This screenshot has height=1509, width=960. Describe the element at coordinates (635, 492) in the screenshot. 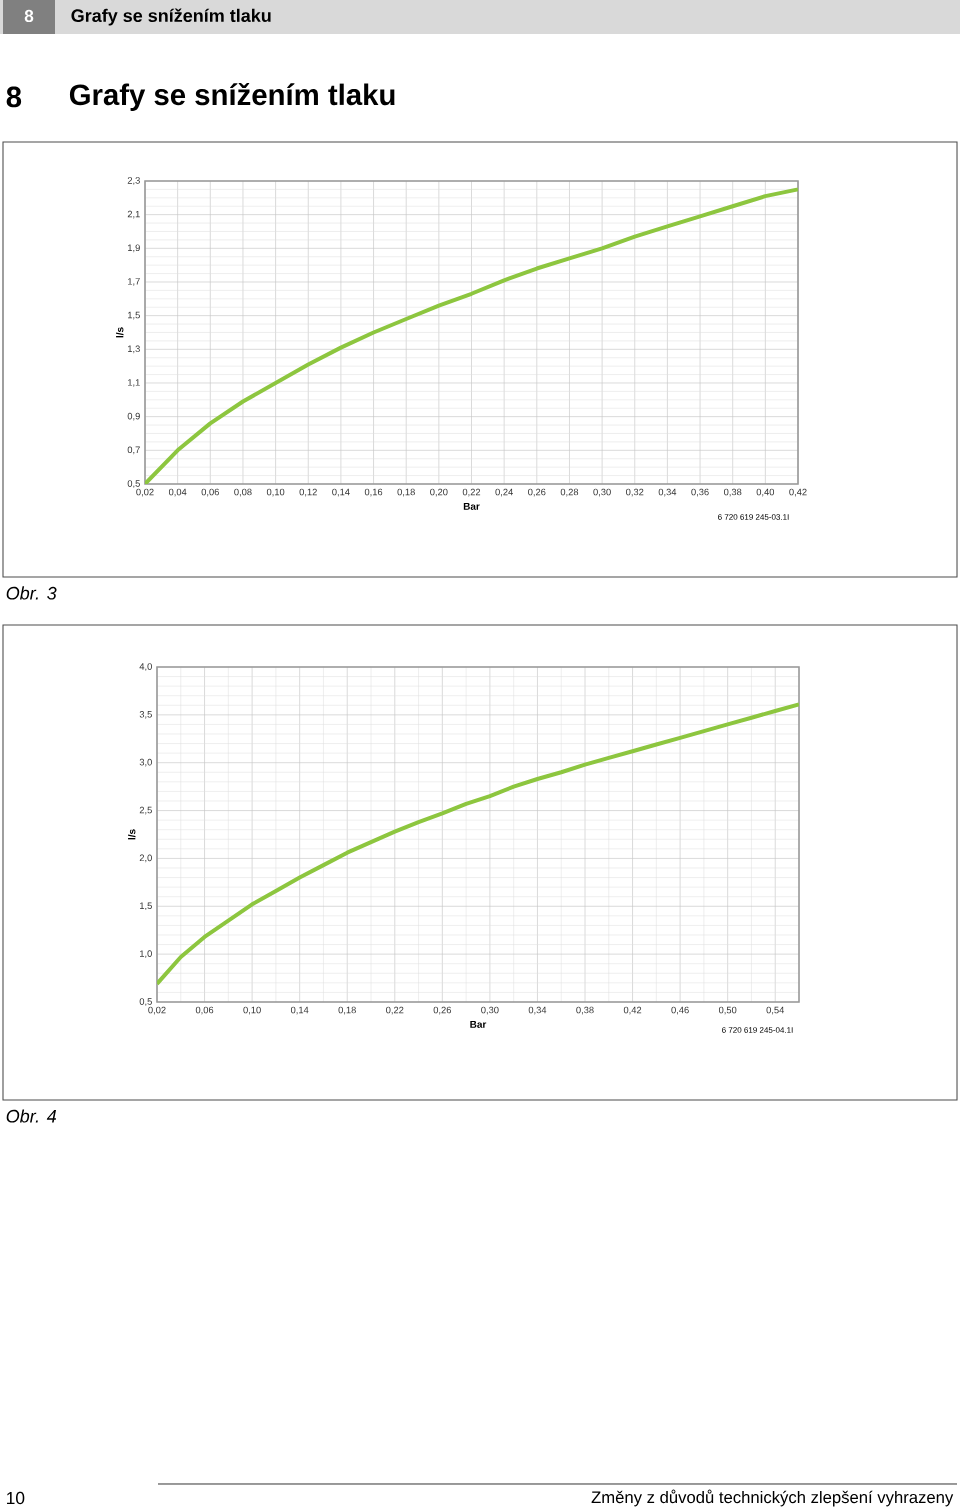

I see `x-tick-label: 0,32` at that location.